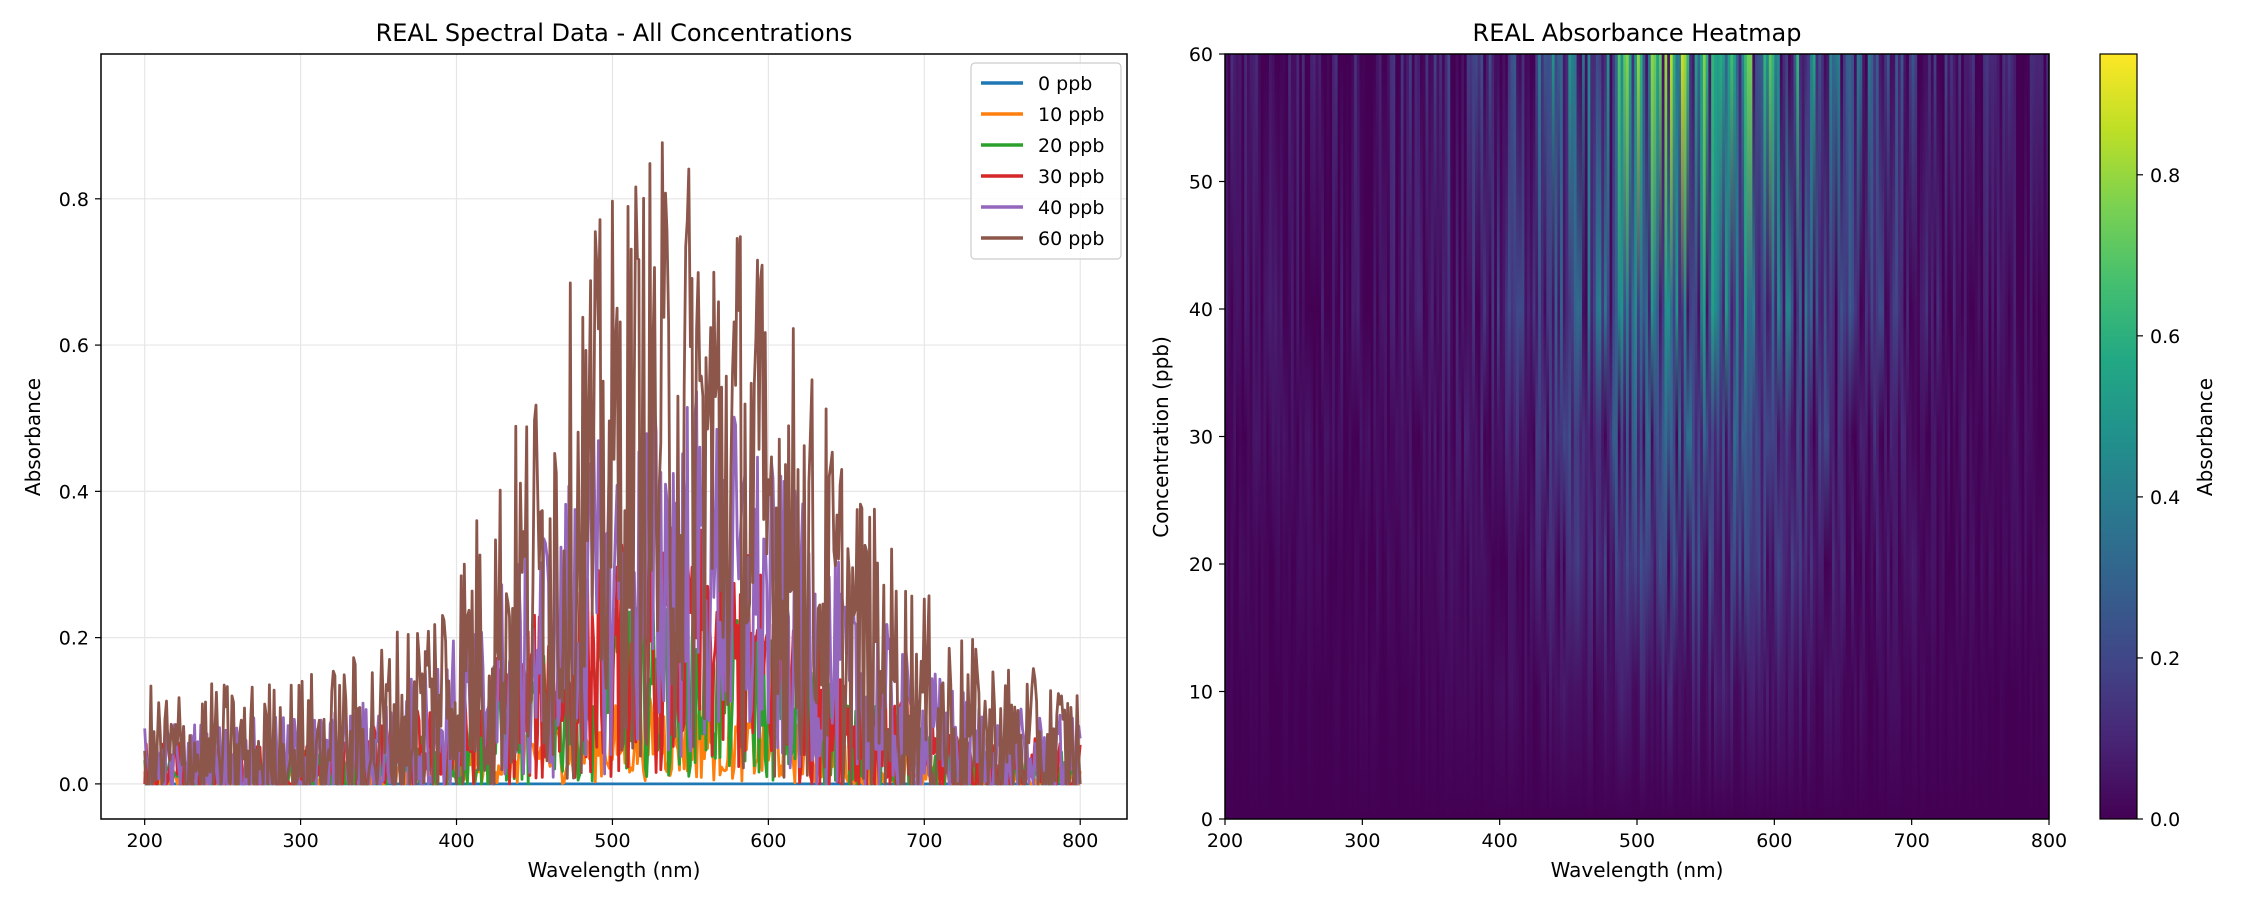  I want to click on legend-label: 10 ppb, so click(1071, 115).